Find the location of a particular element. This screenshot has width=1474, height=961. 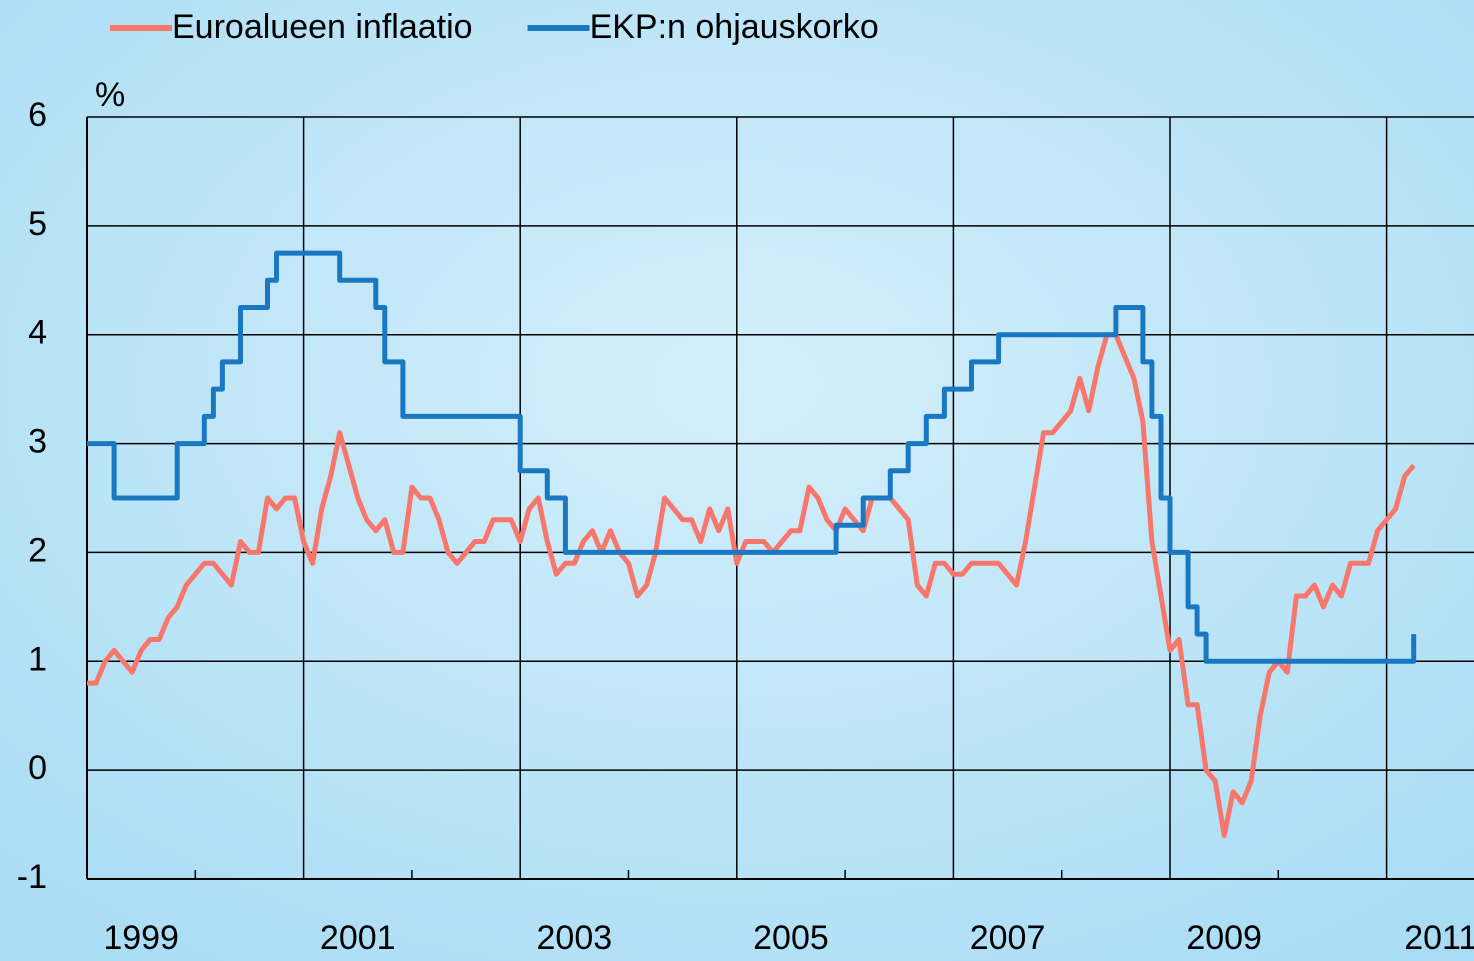

legend-label: EKP:n ohjauskorko is located at coordinates (734, 27).